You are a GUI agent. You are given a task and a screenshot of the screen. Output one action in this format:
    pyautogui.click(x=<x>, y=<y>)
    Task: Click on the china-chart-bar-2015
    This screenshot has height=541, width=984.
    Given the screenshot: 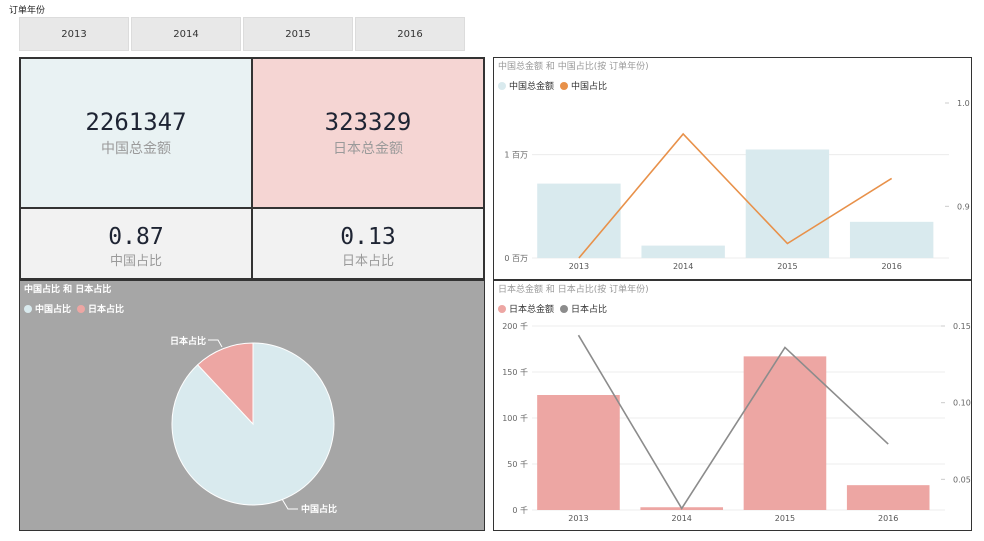 What is the action you would take?
    pyautogui.click(x=787, y=204)
    